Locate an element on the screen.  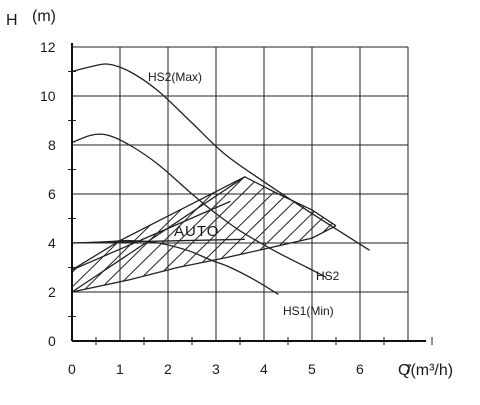
auto-region-label: AUTO is located at coordinates (196, 231).